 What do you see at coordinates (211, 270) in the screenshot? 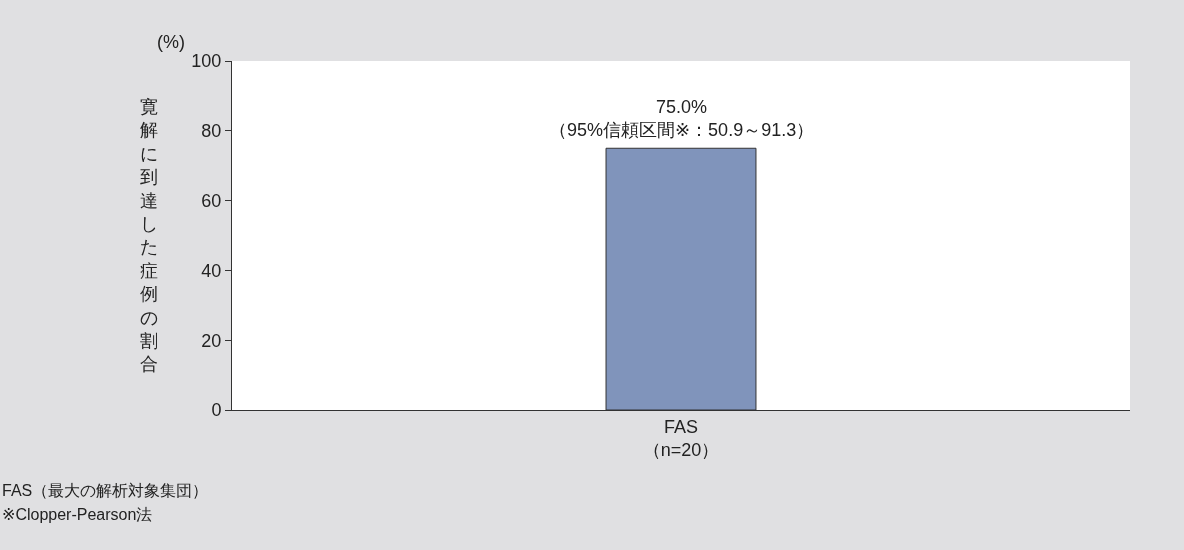
I see `y-tick-label: 40` at bounding box center [211, 270].